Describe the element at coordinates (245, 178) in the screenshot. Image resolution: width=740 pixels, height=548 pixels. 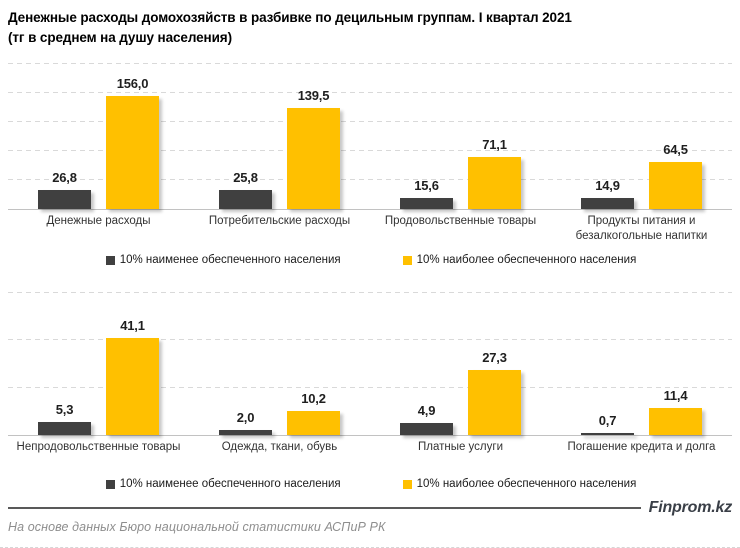
I see `bar-value-label: 25,8` at that location.